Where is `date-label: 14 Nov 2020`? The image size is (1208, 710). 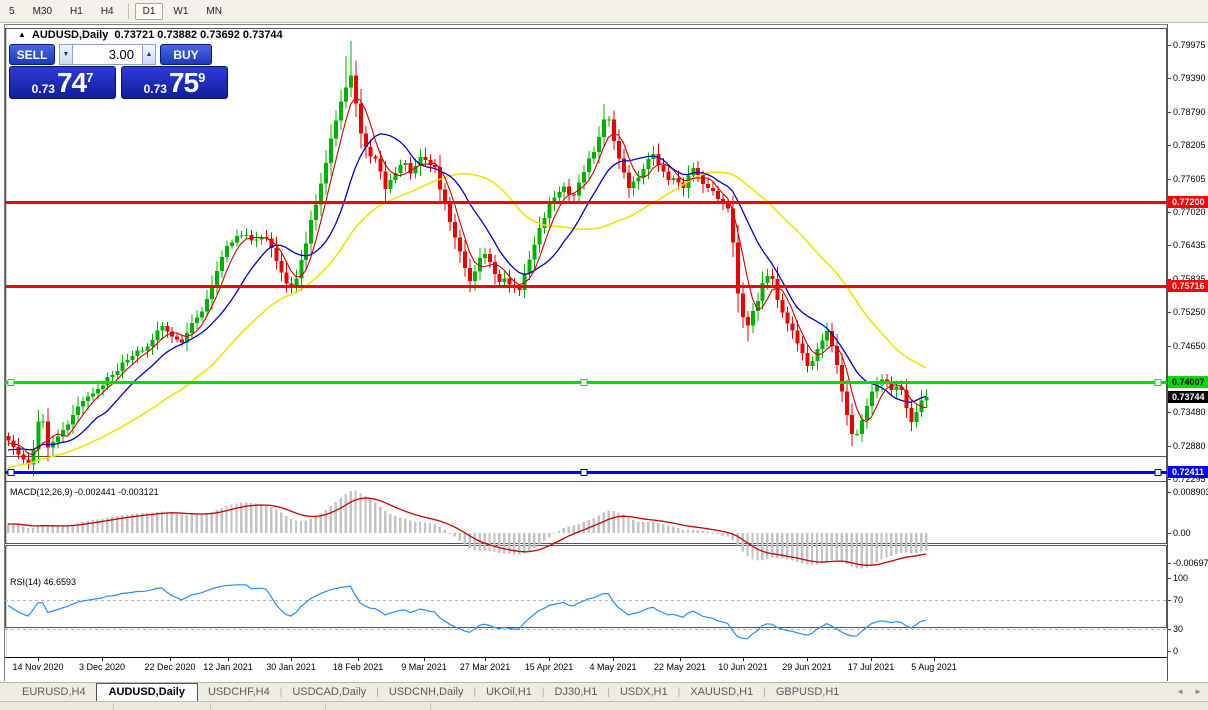
date-label: 14 Nov 2020 is located at coordinates (38, 667).